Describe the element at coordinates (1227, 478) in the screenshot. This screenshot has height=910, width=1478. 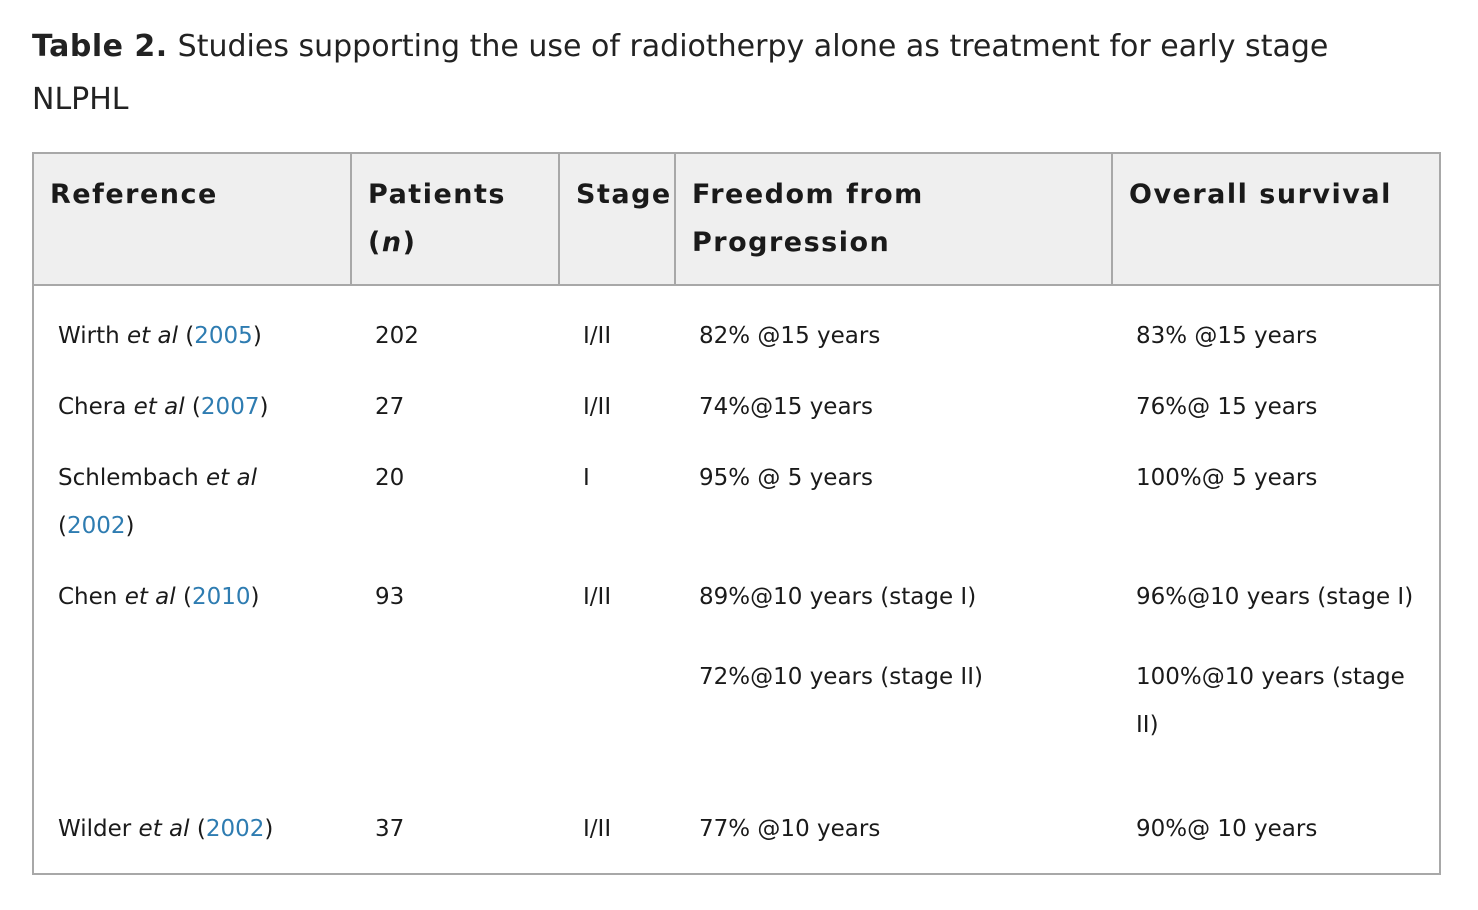
I see `cell-os: 100%@ 5 years` at that location.